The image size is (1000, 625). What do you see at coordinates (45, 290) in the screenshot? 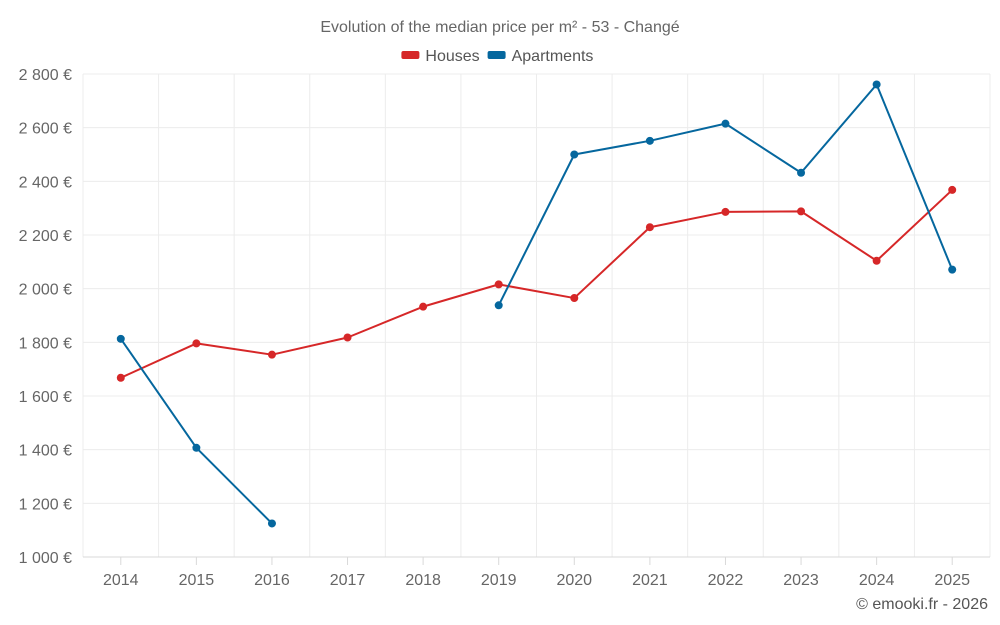
I see `y-tick-label: 2 000 €` at bounding box center [45, 290].